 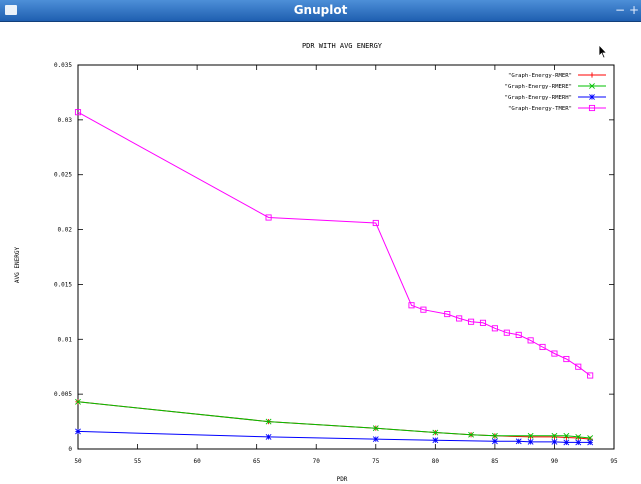 I want to click on minimize-button: −, so click(x=620, y=10).